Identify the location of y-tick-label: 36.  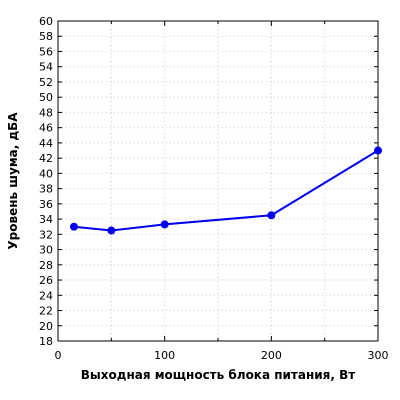
(46, 204).